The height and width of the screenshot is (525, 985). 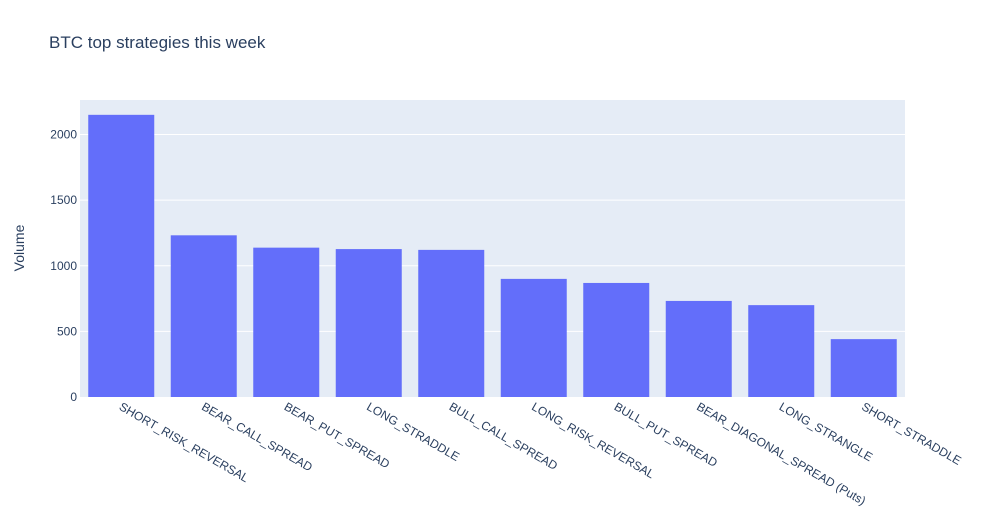 I want to click on y-tick-label: 1500, so click(x=63, y=200).